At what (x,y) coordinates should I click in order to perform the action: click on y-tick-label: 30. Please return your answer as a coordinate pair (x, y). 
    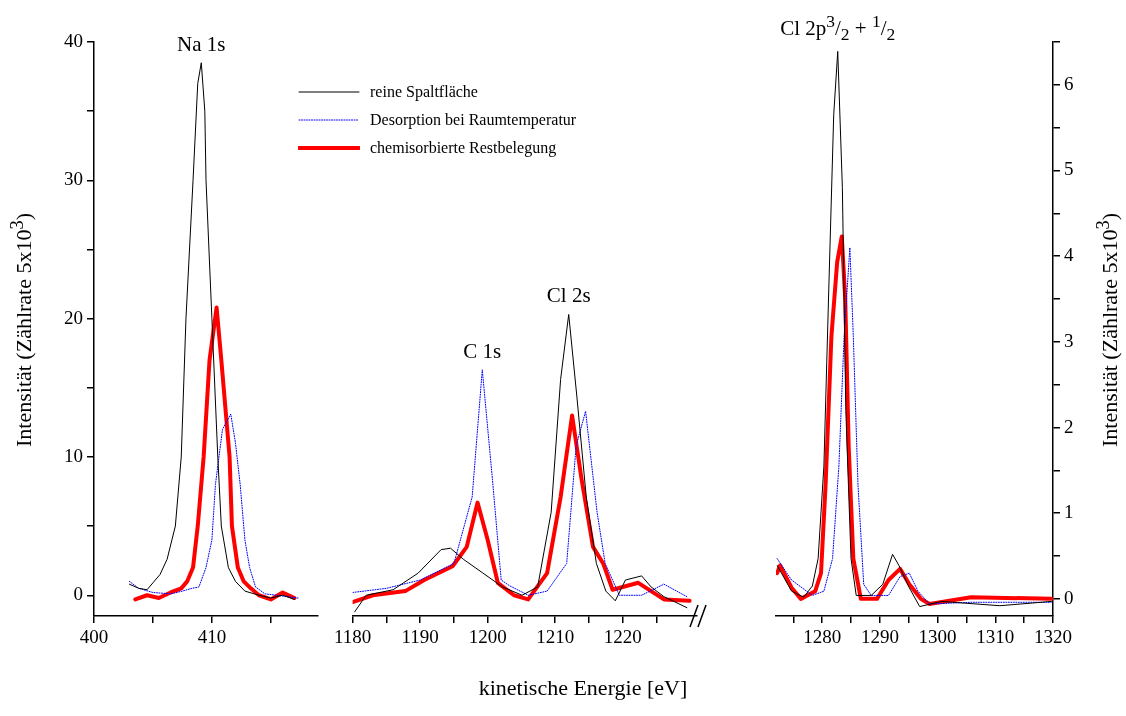
    Looking at the image, I should click on (73, 179).